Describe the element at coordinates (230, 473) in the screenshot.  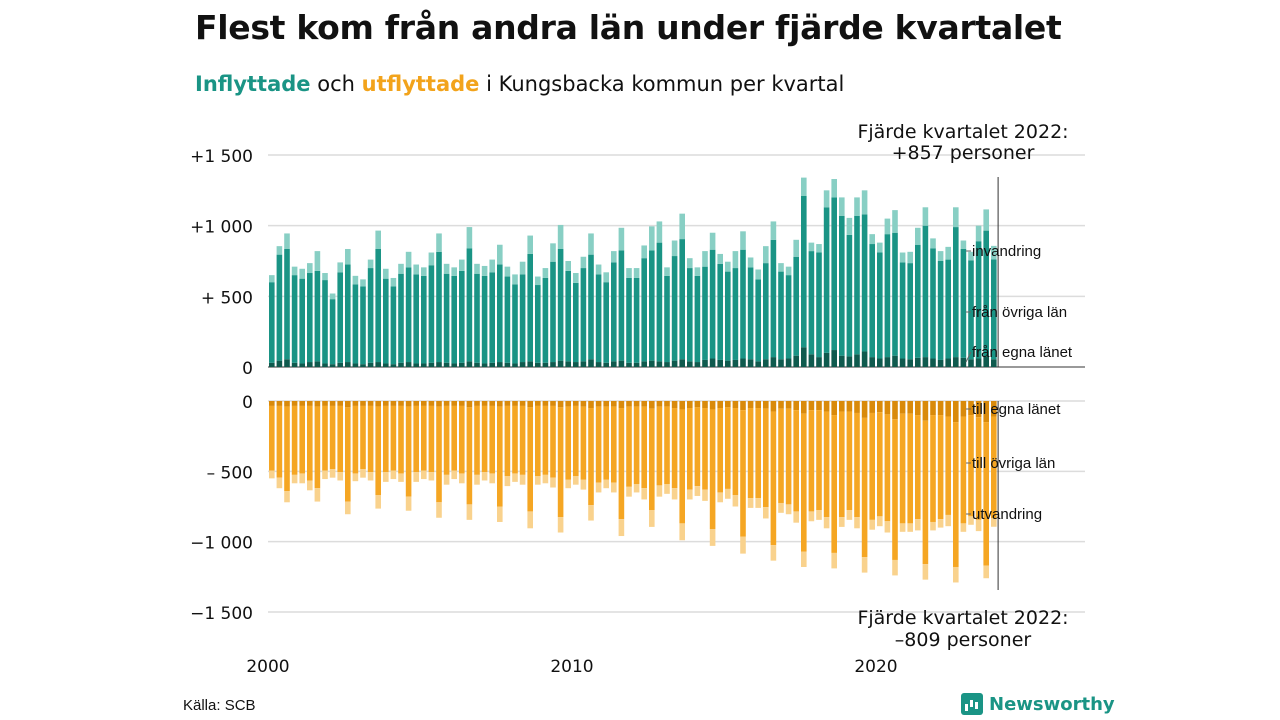
I see `y-tick-label: – 500` at that location.